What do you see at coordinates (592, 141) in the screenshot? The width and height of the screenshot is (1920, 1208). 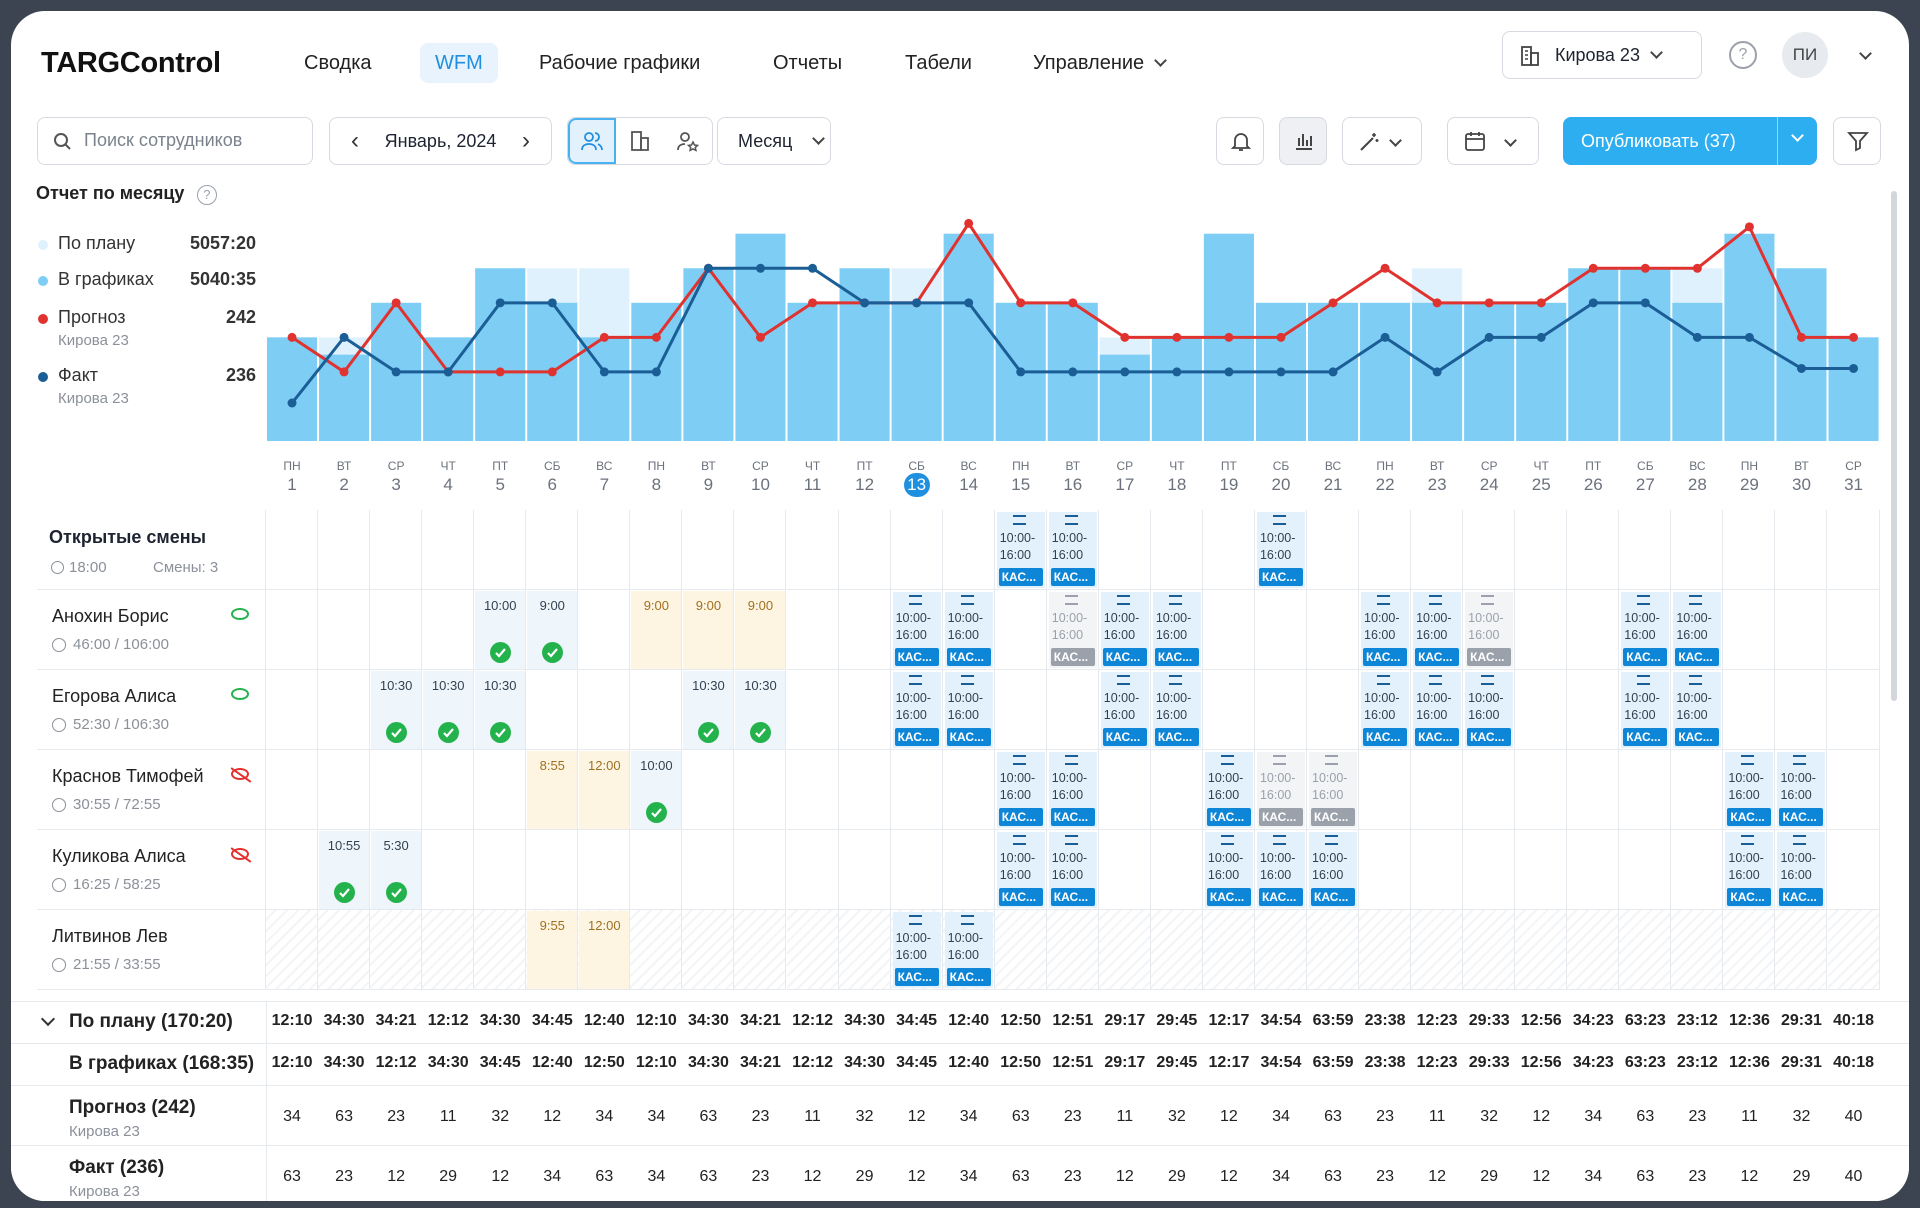 I see `view-employees-button` at bounding box center [592, 141].